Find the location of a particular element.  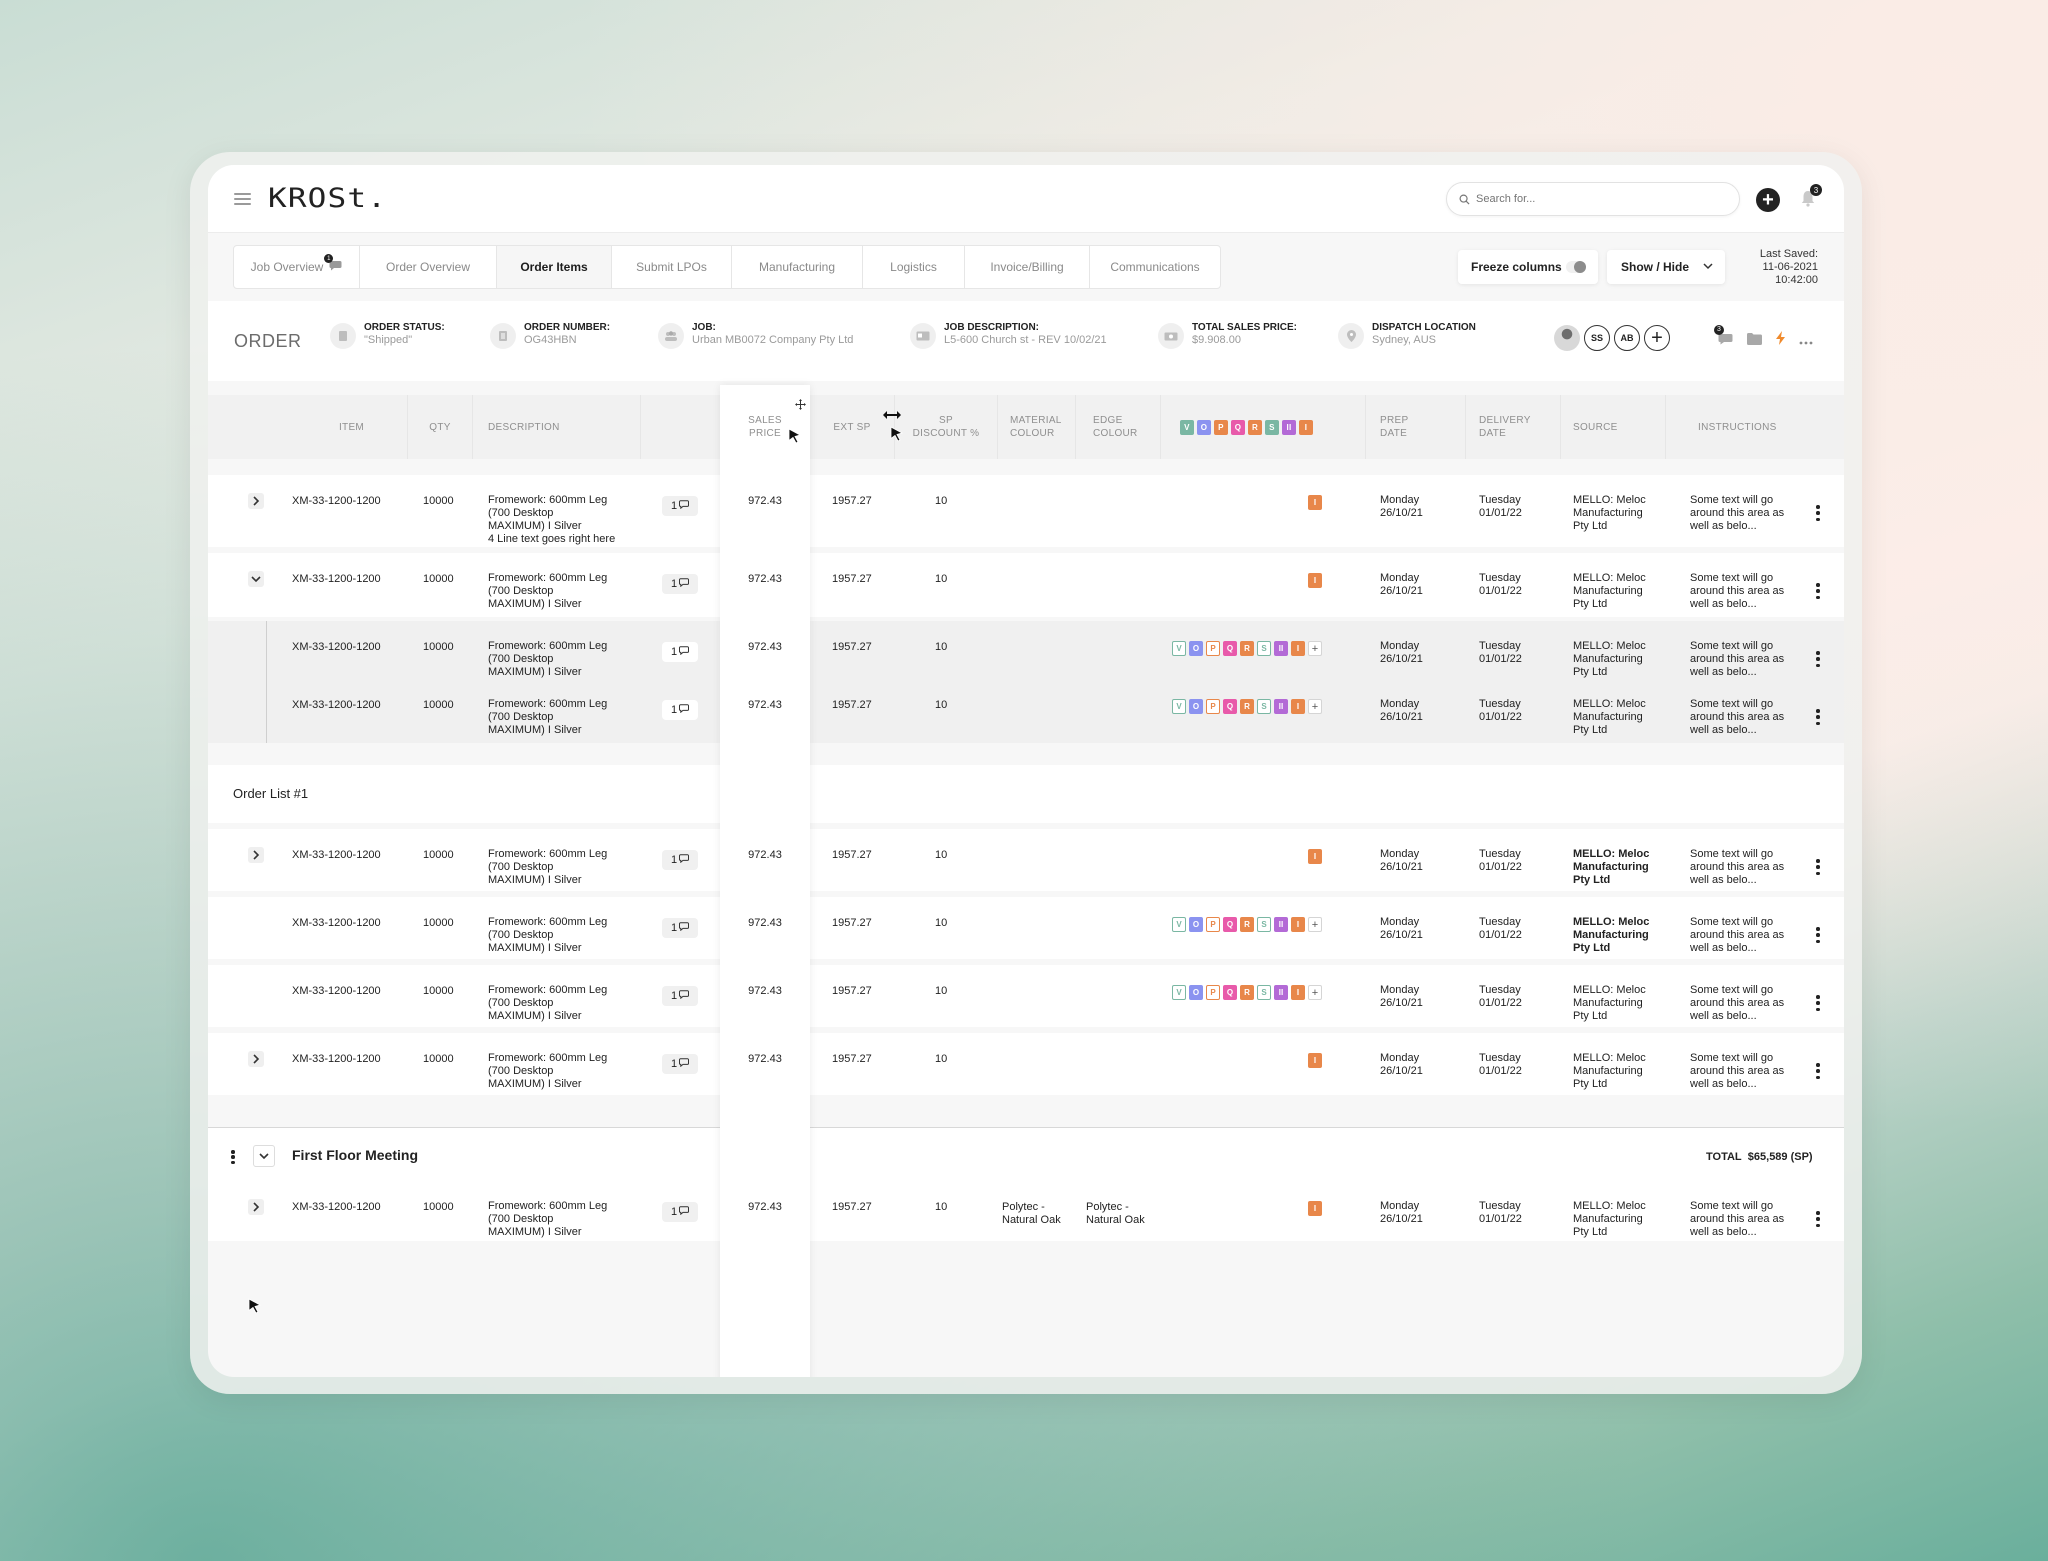

folder-icon is located at coordinates (1754, 341).